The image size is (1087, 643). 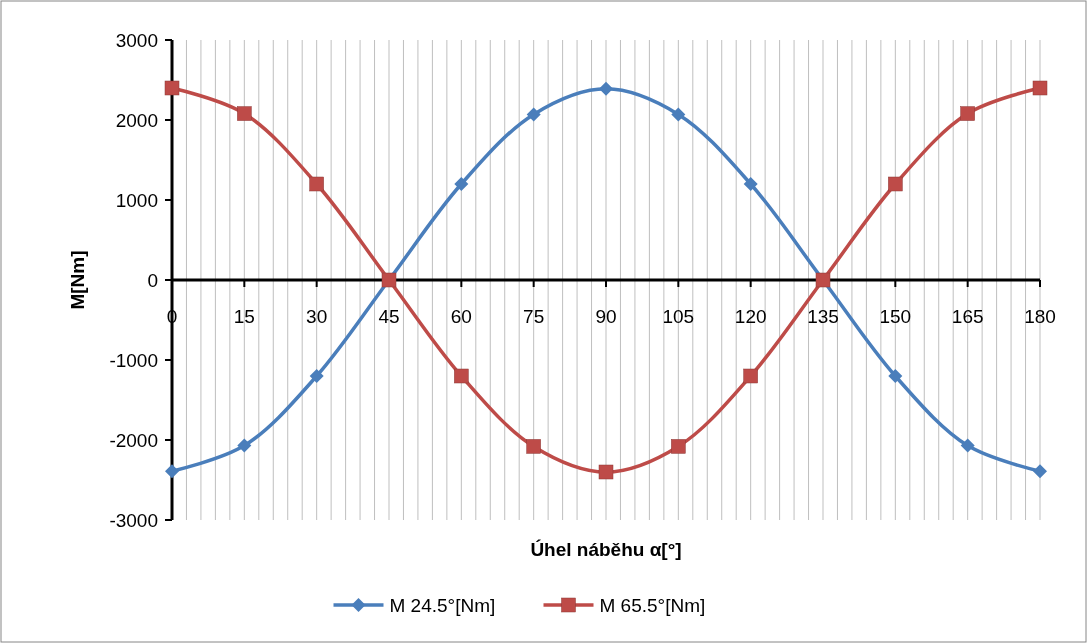 I want to click on x-tick-label: 105, so click(x=678, y=316).